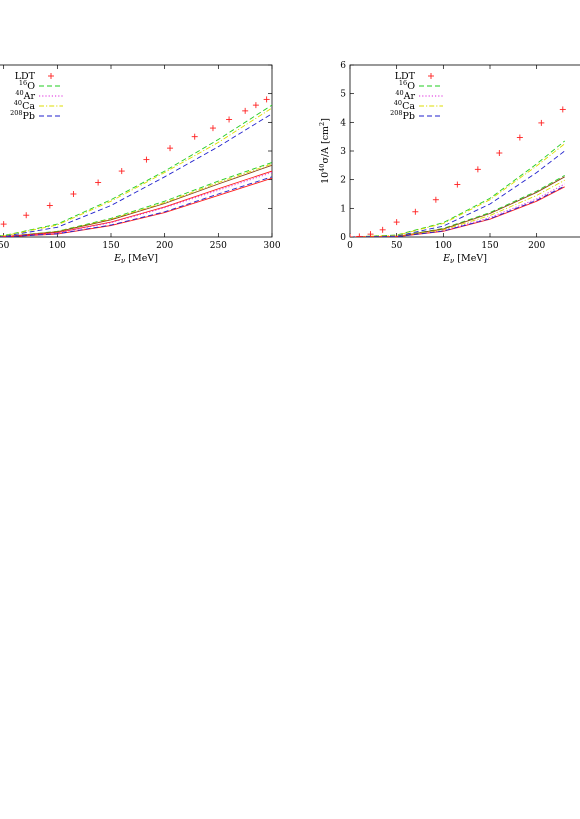 Image resolution: width=580 pixels, height=819 pixels. What do you see at coordinates (343, 181) in the screenshot?
I see `y-tick-label: 2` at bounding box center [343, 181].